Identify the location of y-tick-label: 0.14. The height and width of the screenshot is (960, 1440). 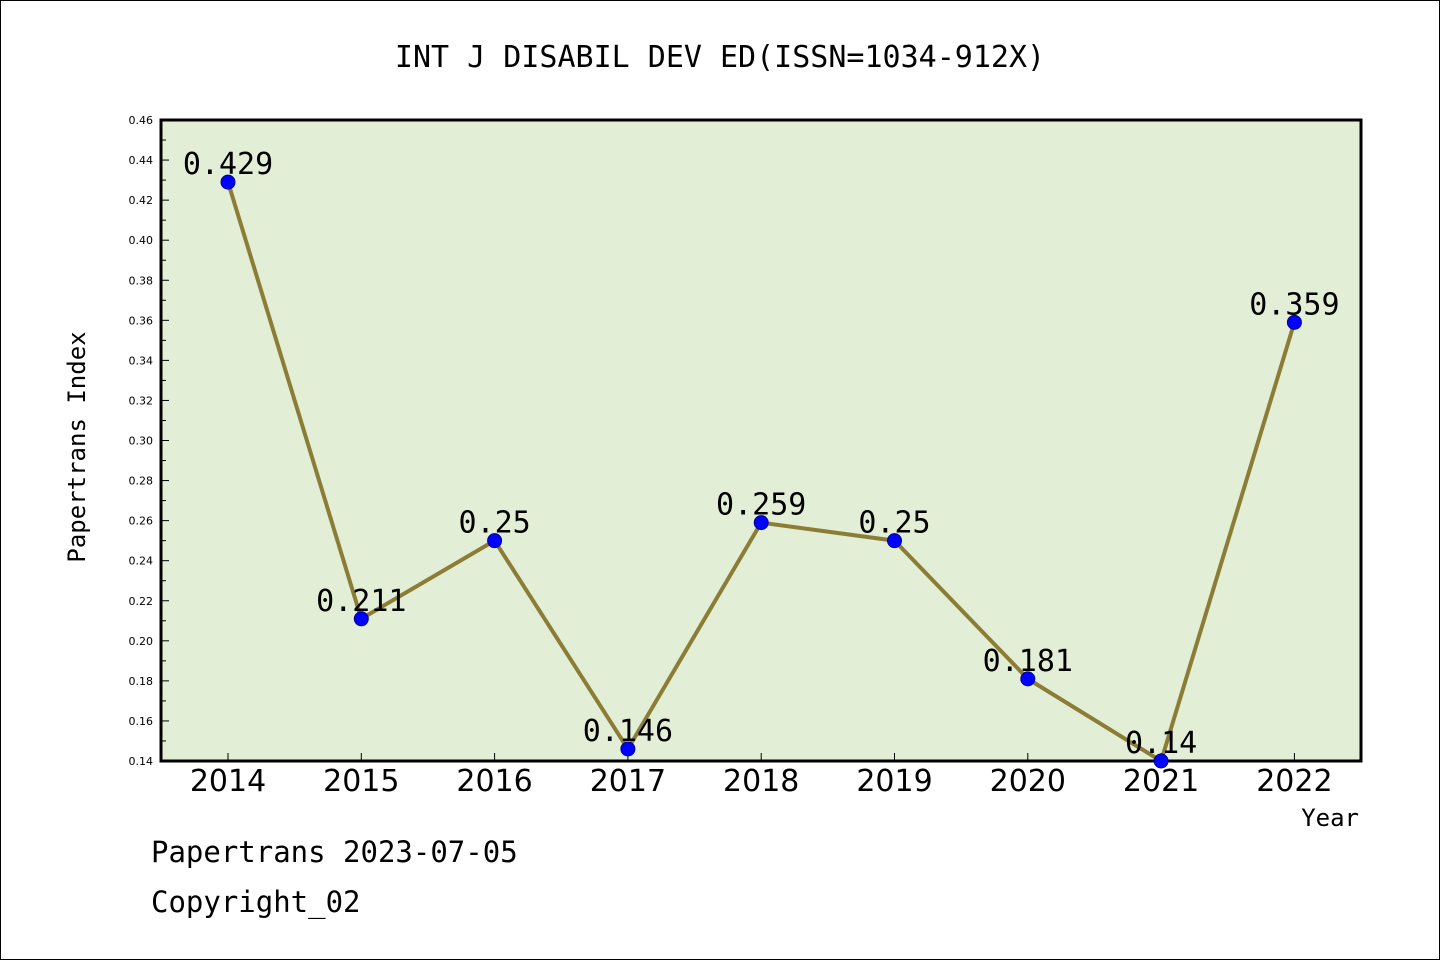
(141, 761).